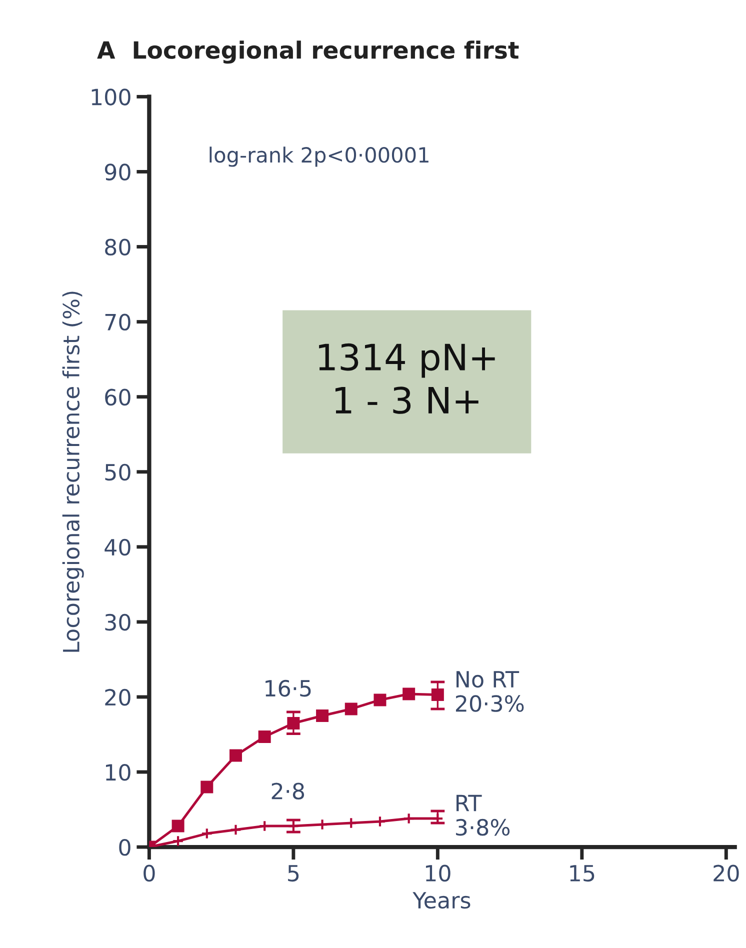 Image resolution: width=746 pixels, height=948 pixels. What do you see at coordinates (726, 873) in the screenshot?
I see `x-tick-label: 20` at bounding box center [726, 873].